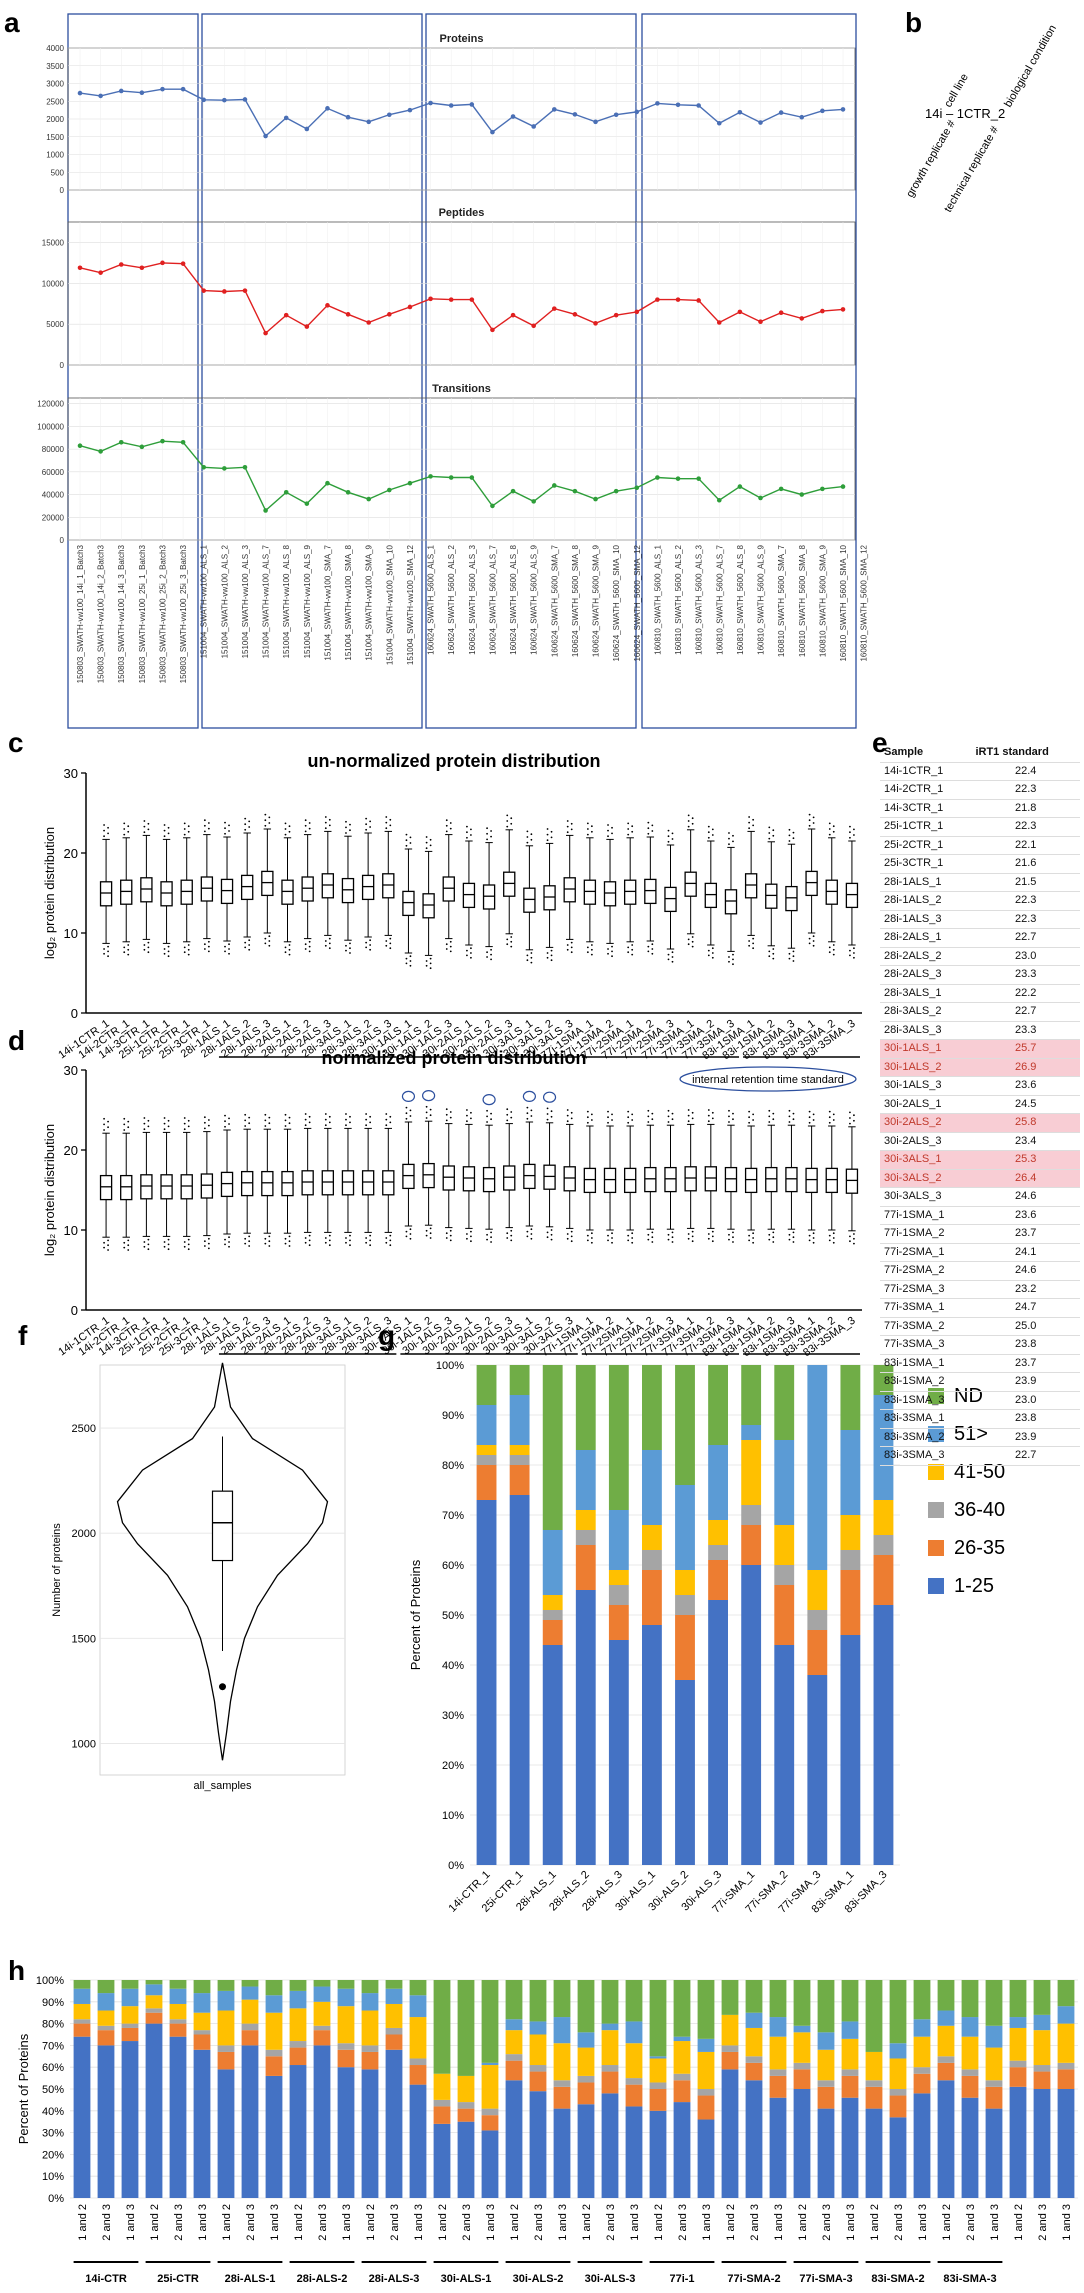 The image size is (1084, 2293). What do you see at coordinates (53, 449) in the screenshot?
I see `y-tick-label: 80000` at bounding box center [53, 449].